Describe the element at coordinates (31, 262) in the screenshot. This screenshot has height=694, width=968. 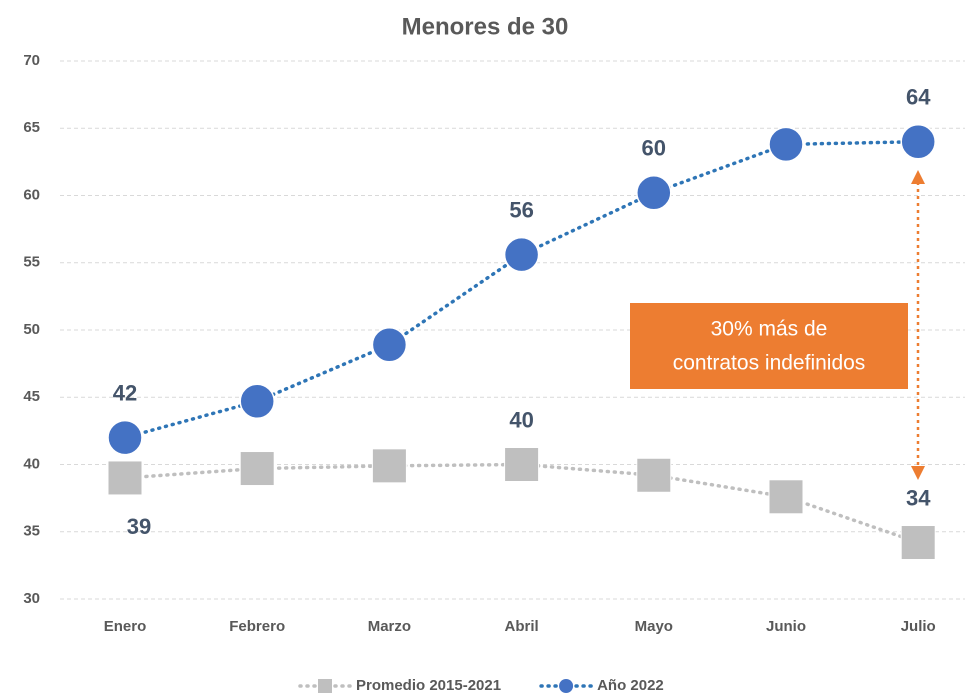
I see `y-tick-label: 55` at that location.